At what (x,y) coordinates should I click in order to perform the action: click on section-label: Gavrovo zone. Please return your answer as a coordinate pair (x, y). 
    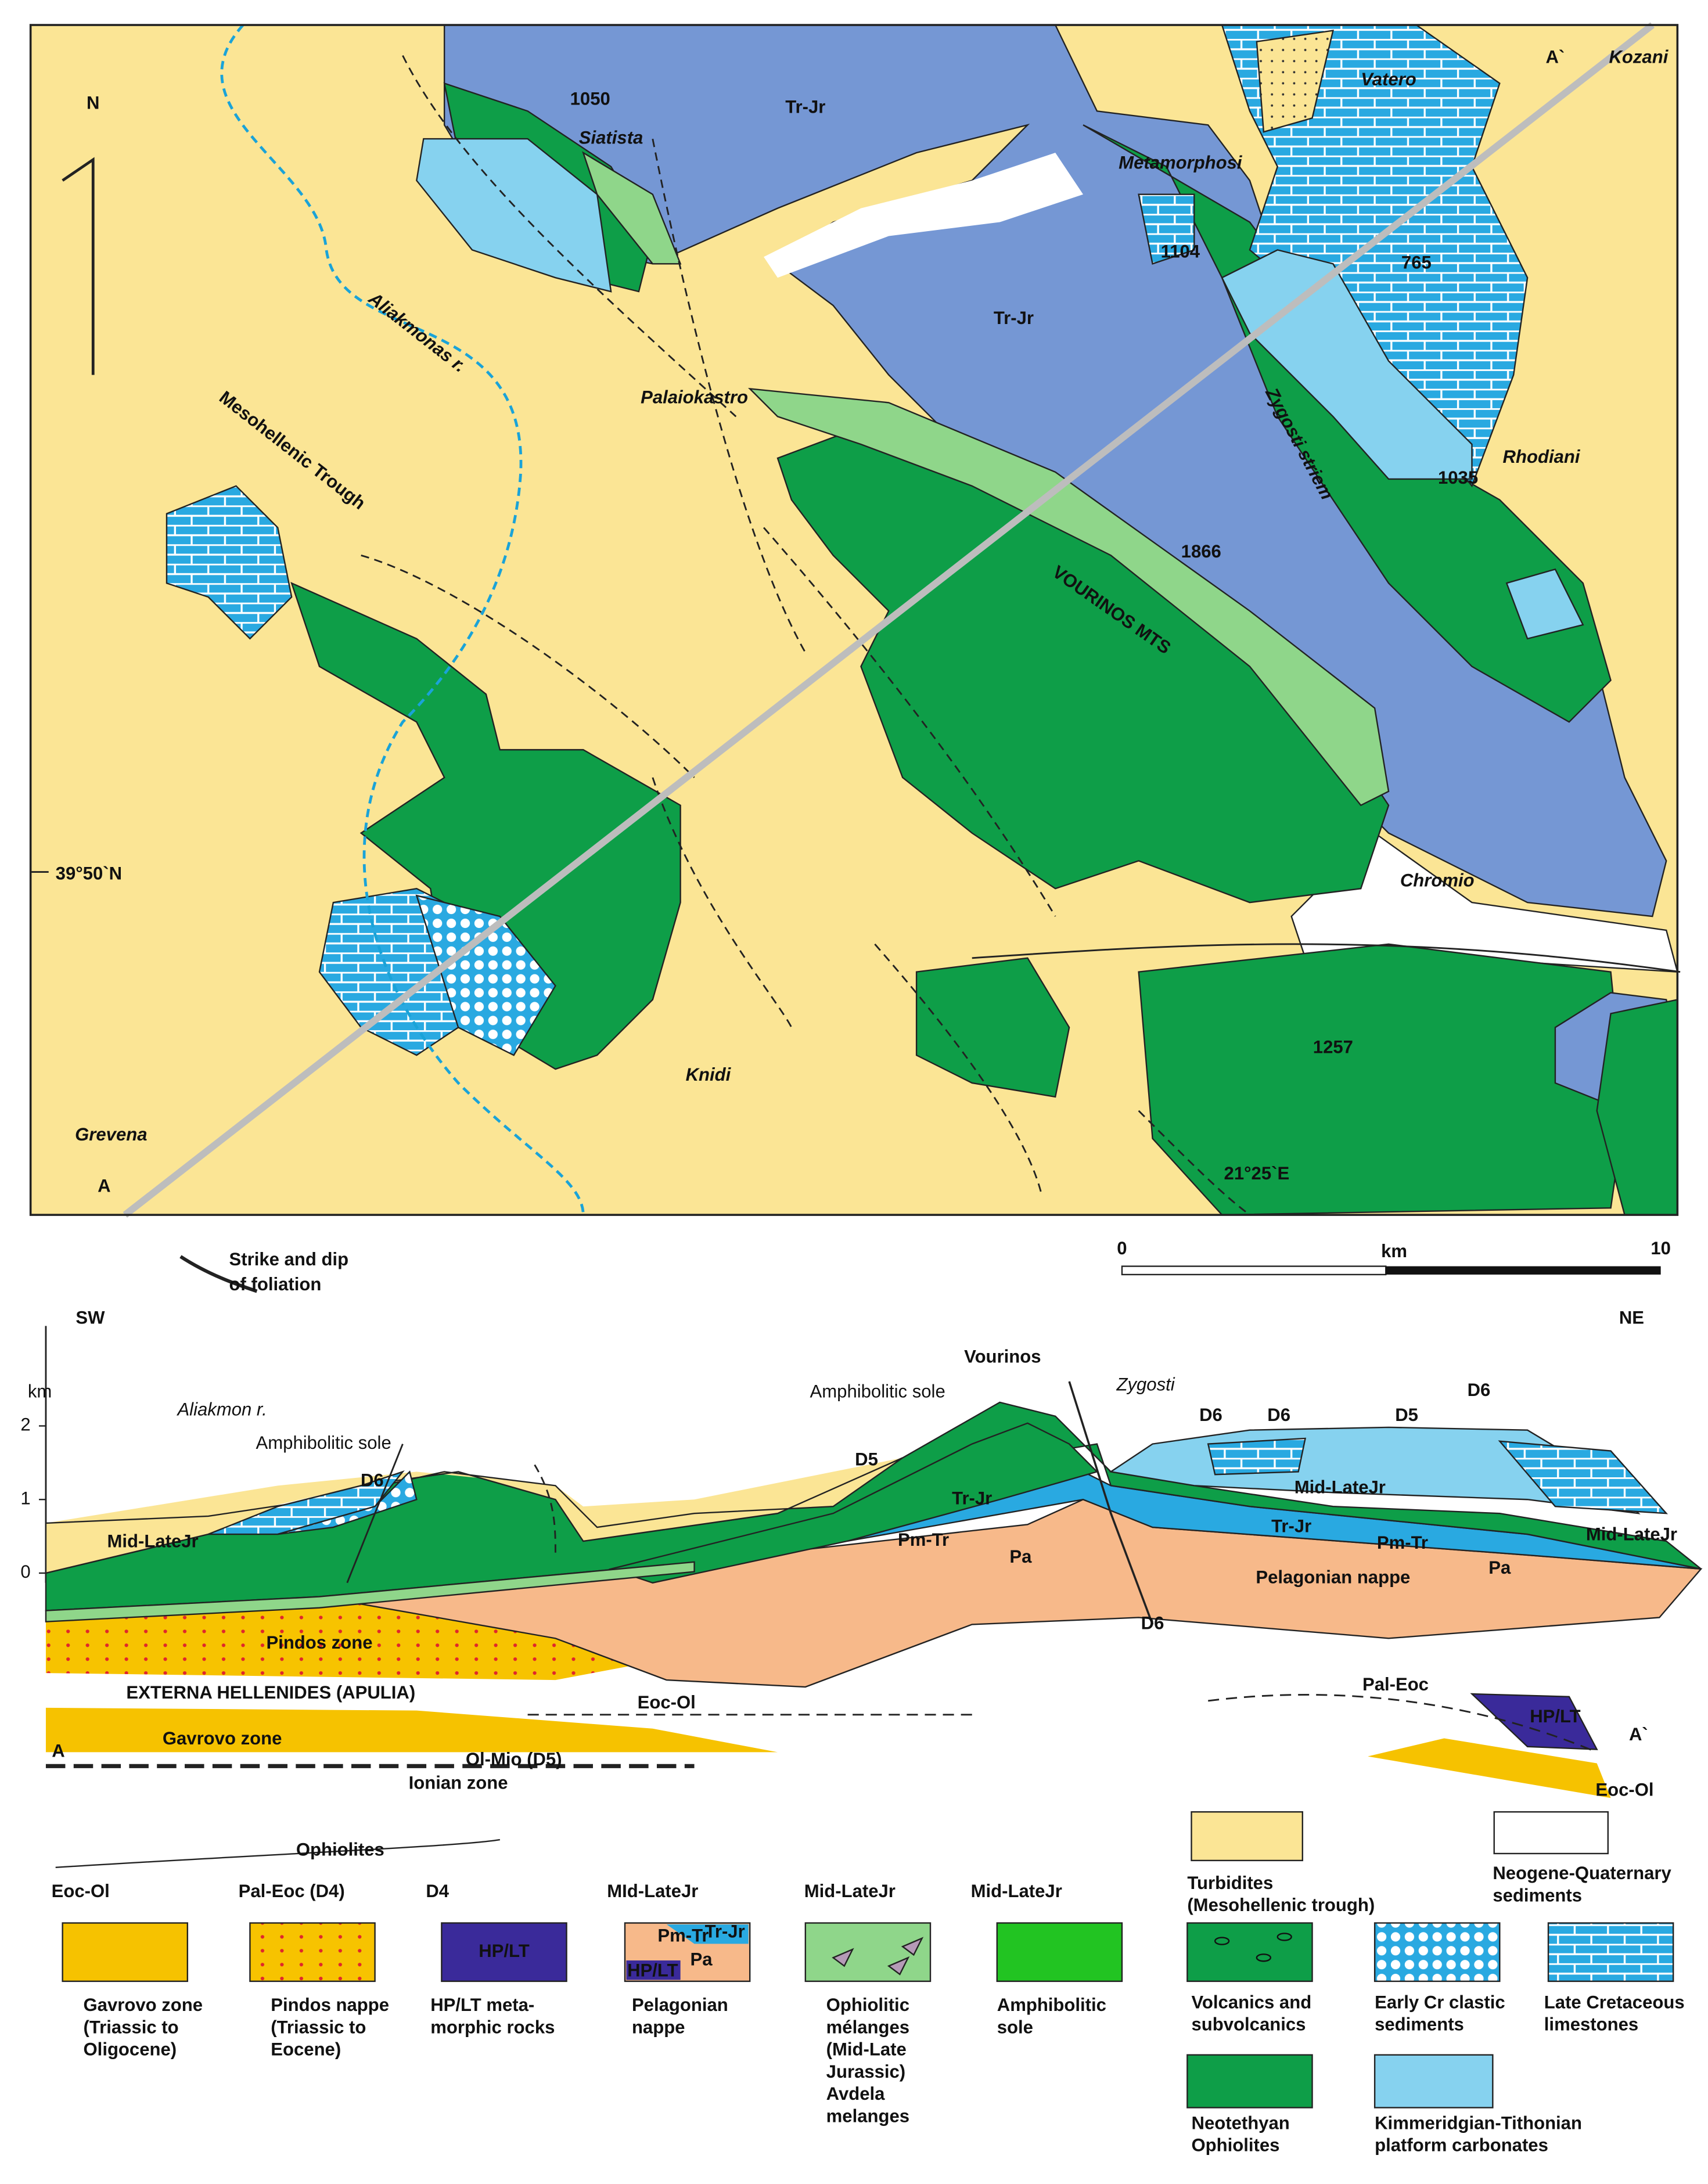
    Looking at the image, I should click on (222, 1738).